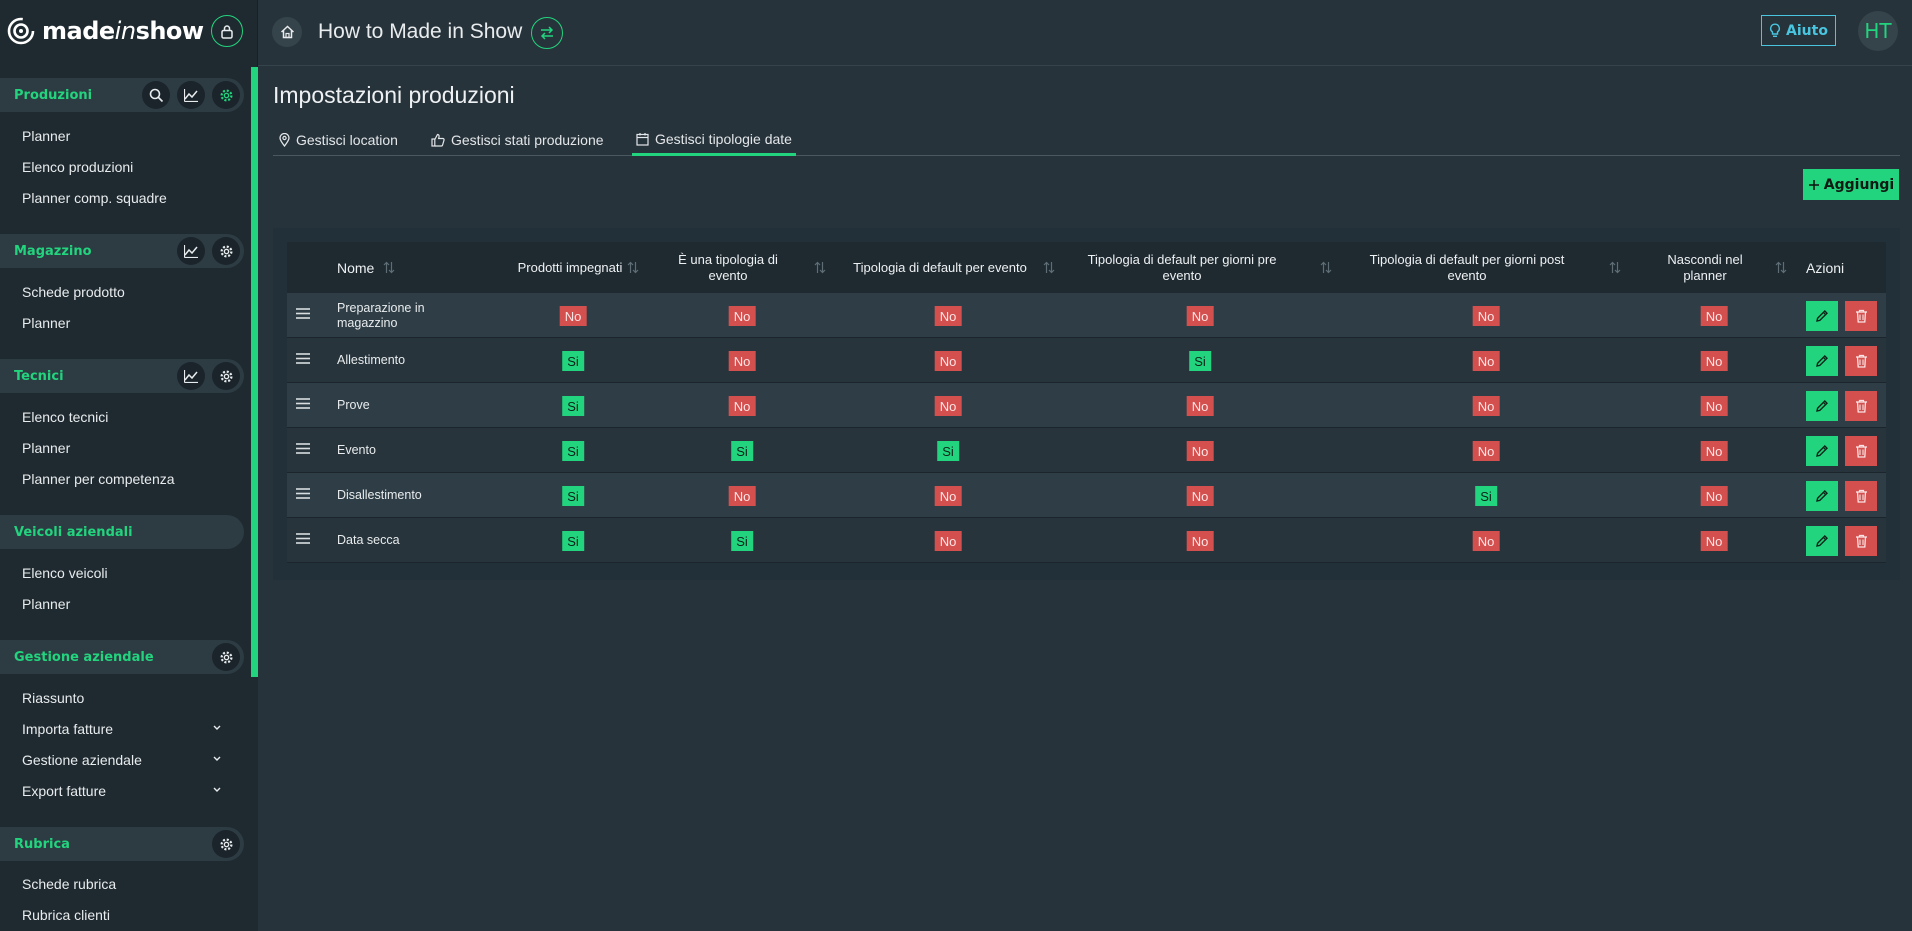  Describe the element at coordinates (254, 372) in the screenshot. I see `sidebar-scrollbar-thumb` at that location.